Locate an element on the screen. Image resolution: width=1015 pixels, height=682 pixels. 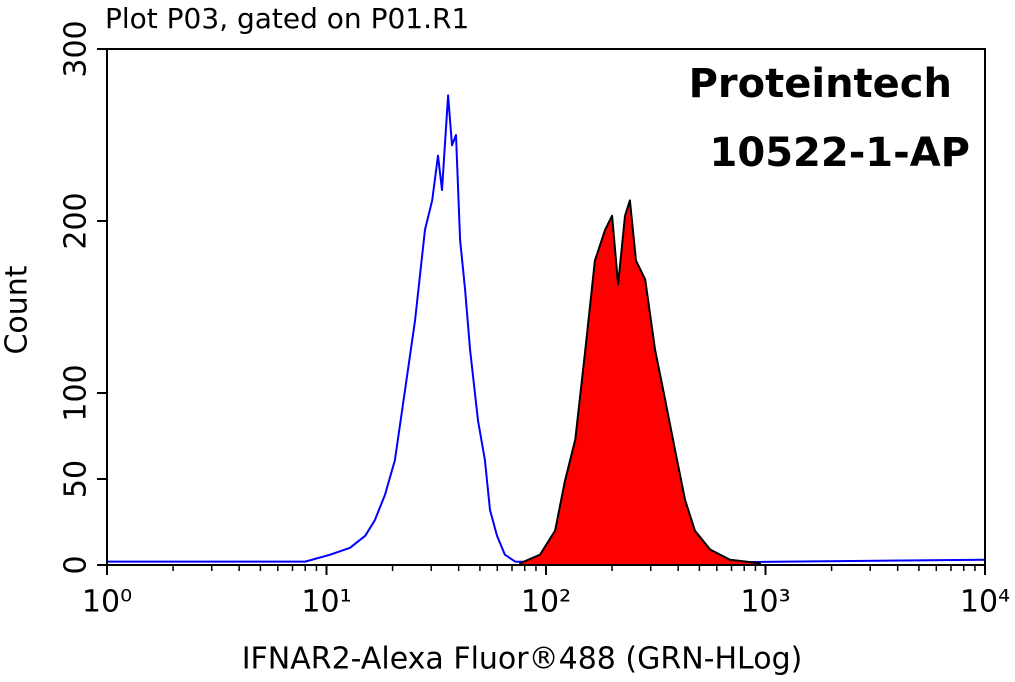
y-tick-label: 300 is located at coordinates (76, 48).